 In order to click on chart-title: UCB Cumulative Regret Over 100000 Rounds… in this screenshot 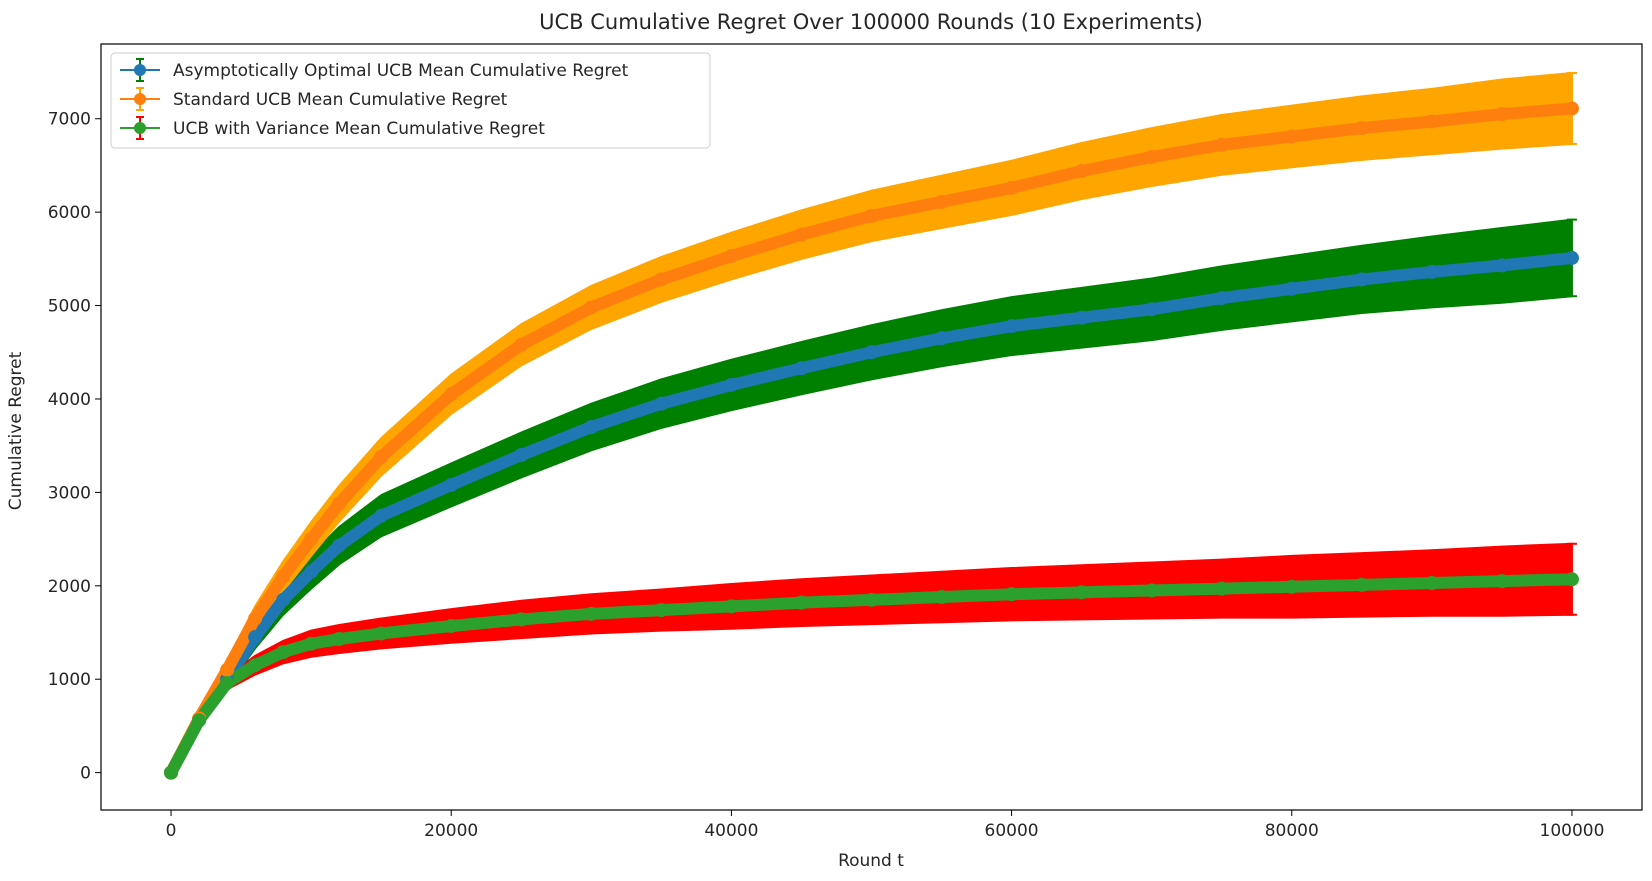, I will do `click(871, 22)`.